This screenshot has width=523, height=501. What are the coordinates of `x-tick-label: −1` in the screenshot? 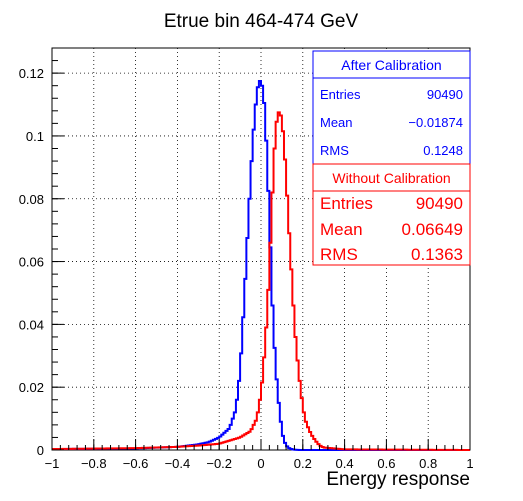 It's located at (52, 463).